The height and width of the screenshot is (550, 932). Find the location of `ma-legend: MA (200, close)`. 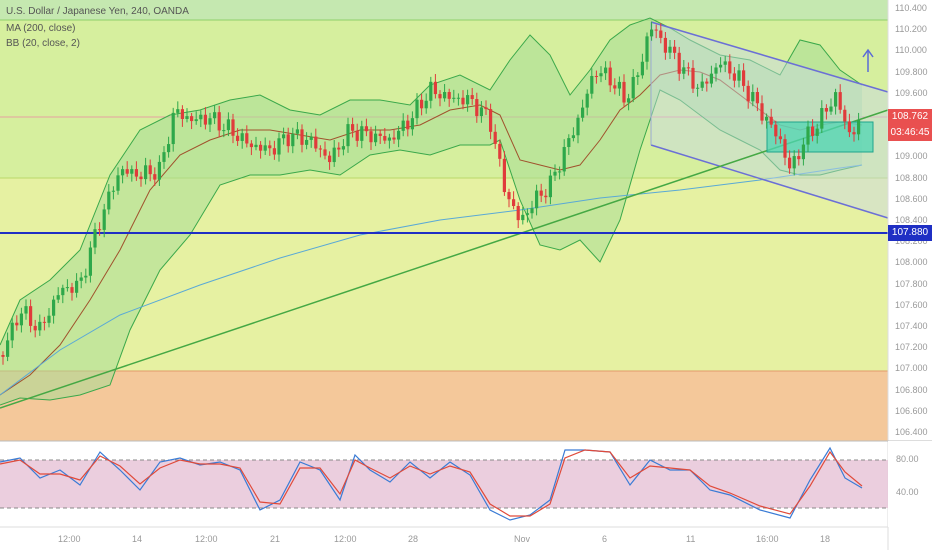

ma-legend: MA (200, close) is located at coordinates (41, 28).